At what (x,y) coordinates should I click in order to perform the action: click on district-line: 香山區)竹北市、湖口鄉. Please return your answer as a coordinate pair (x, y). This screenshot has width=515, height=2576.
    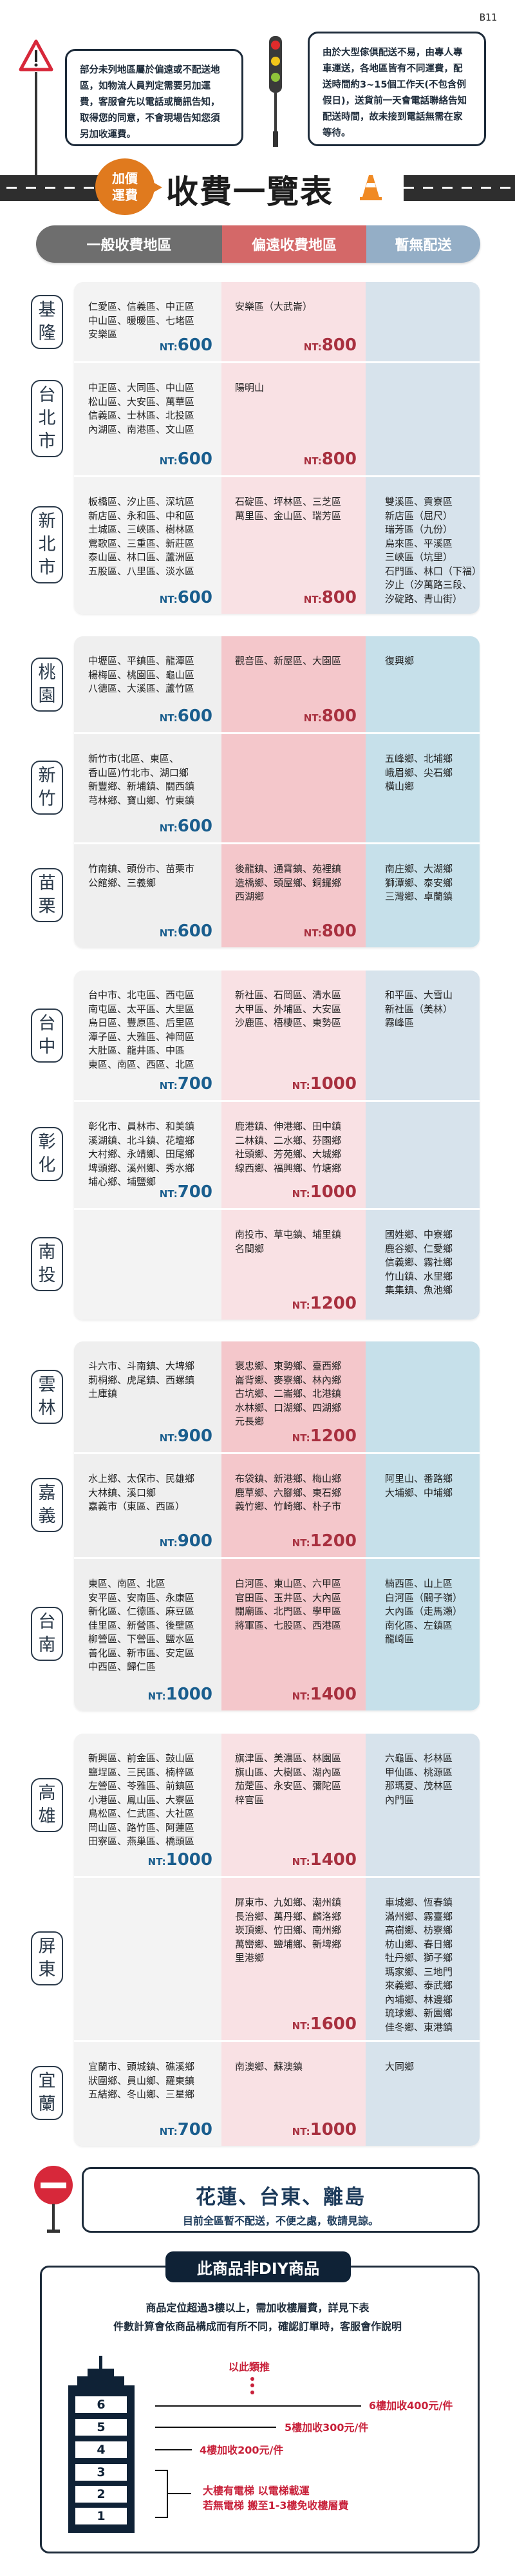
    Looking at the image, I should click on (138, 773).